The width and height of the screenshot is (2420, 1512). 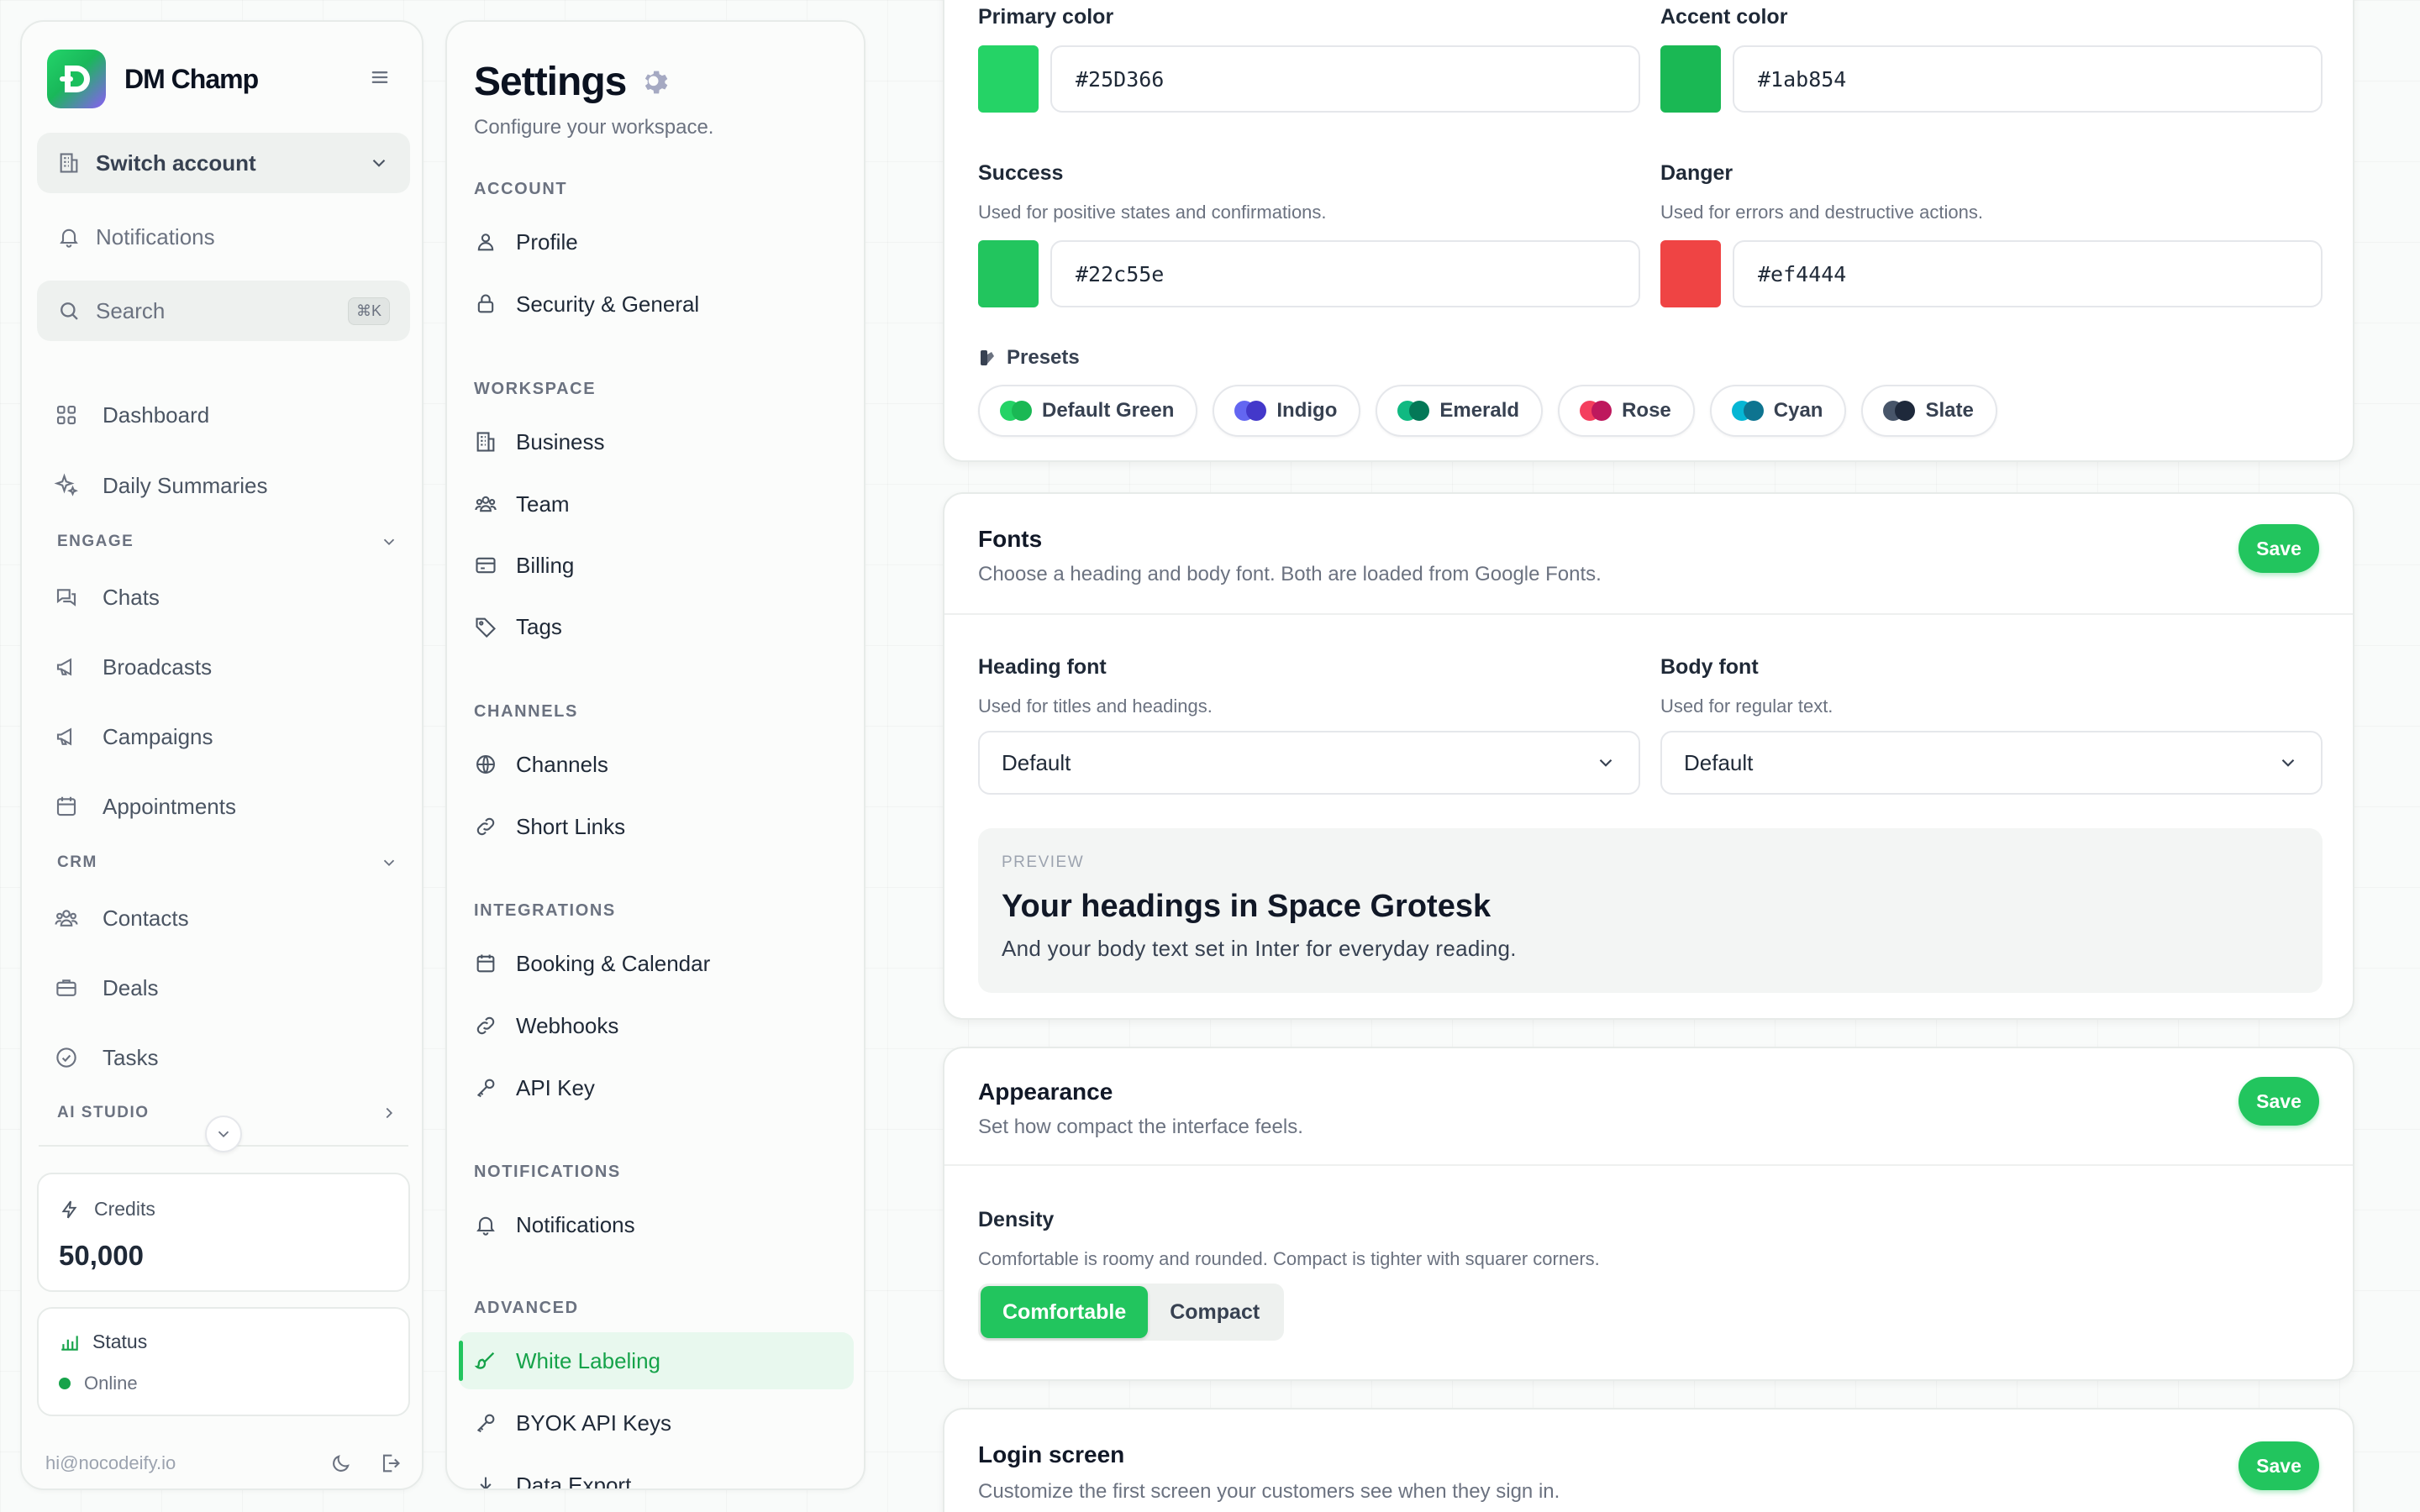 What do you see at coordinates (657, 1472) in the screenshot?
I see `settings-item-data-export: Data Export` at bounding box center [657, 1472].